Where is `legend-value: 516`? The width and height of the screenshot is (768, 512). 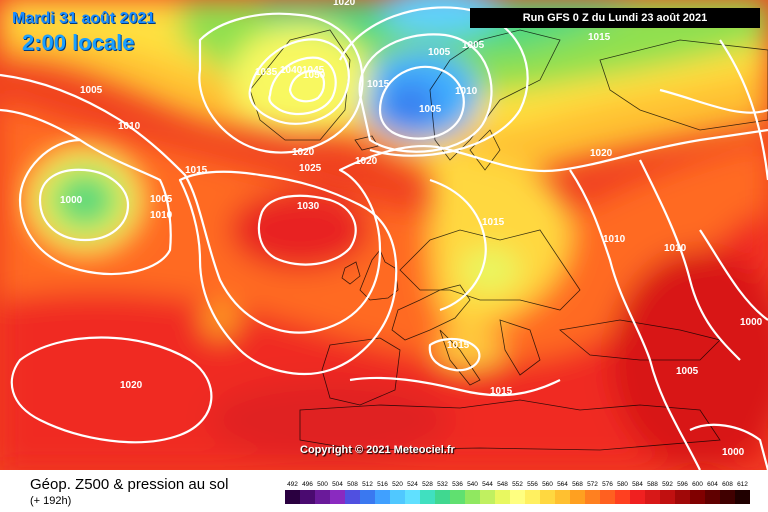
legend-value: 516 is located at coordinates (382, 484).